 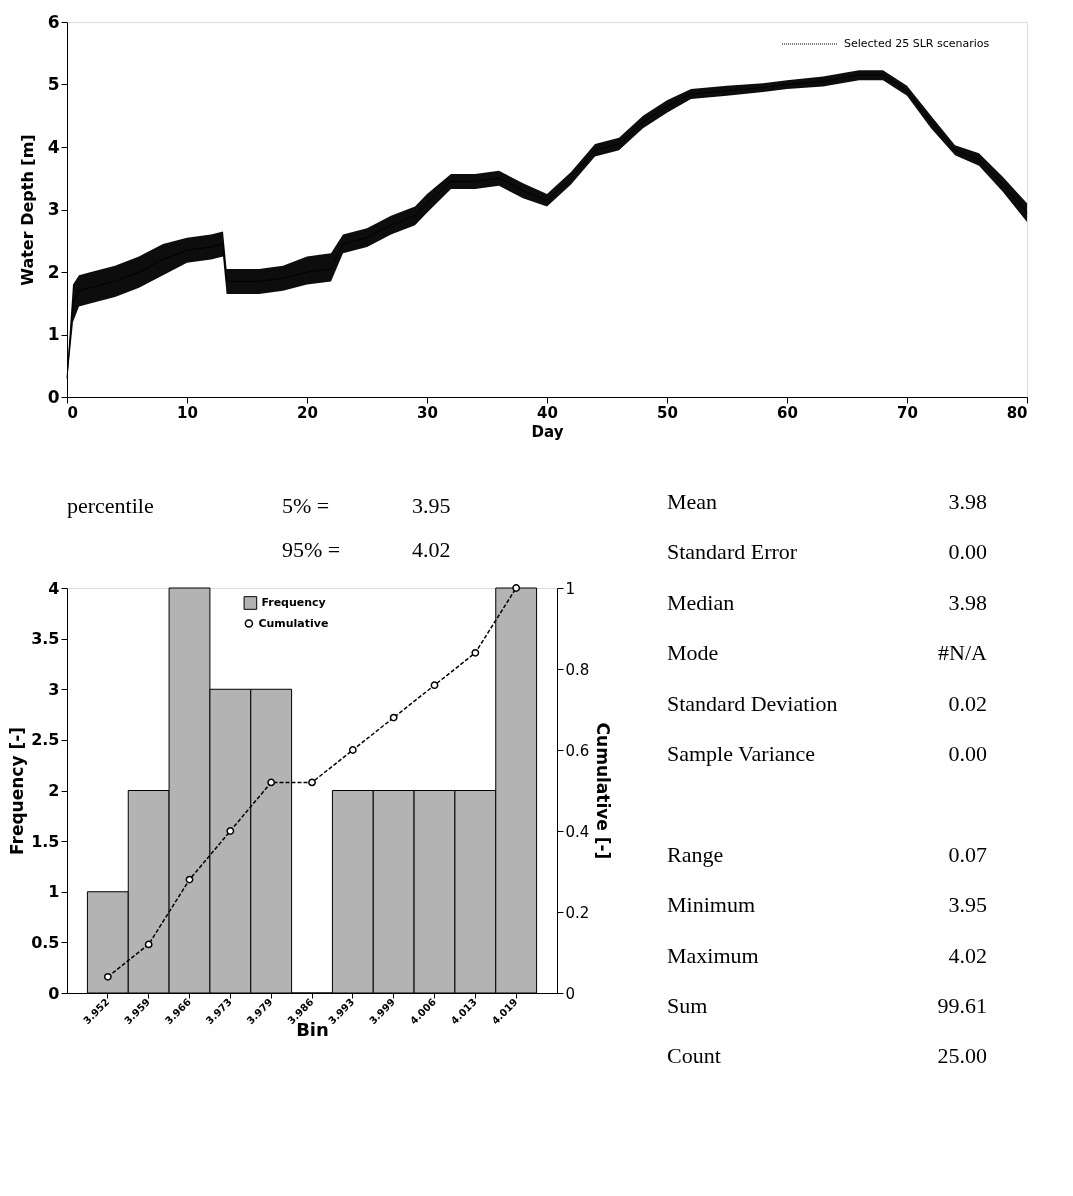 I want to click on text: 5% =, so click(x=306, y=505).